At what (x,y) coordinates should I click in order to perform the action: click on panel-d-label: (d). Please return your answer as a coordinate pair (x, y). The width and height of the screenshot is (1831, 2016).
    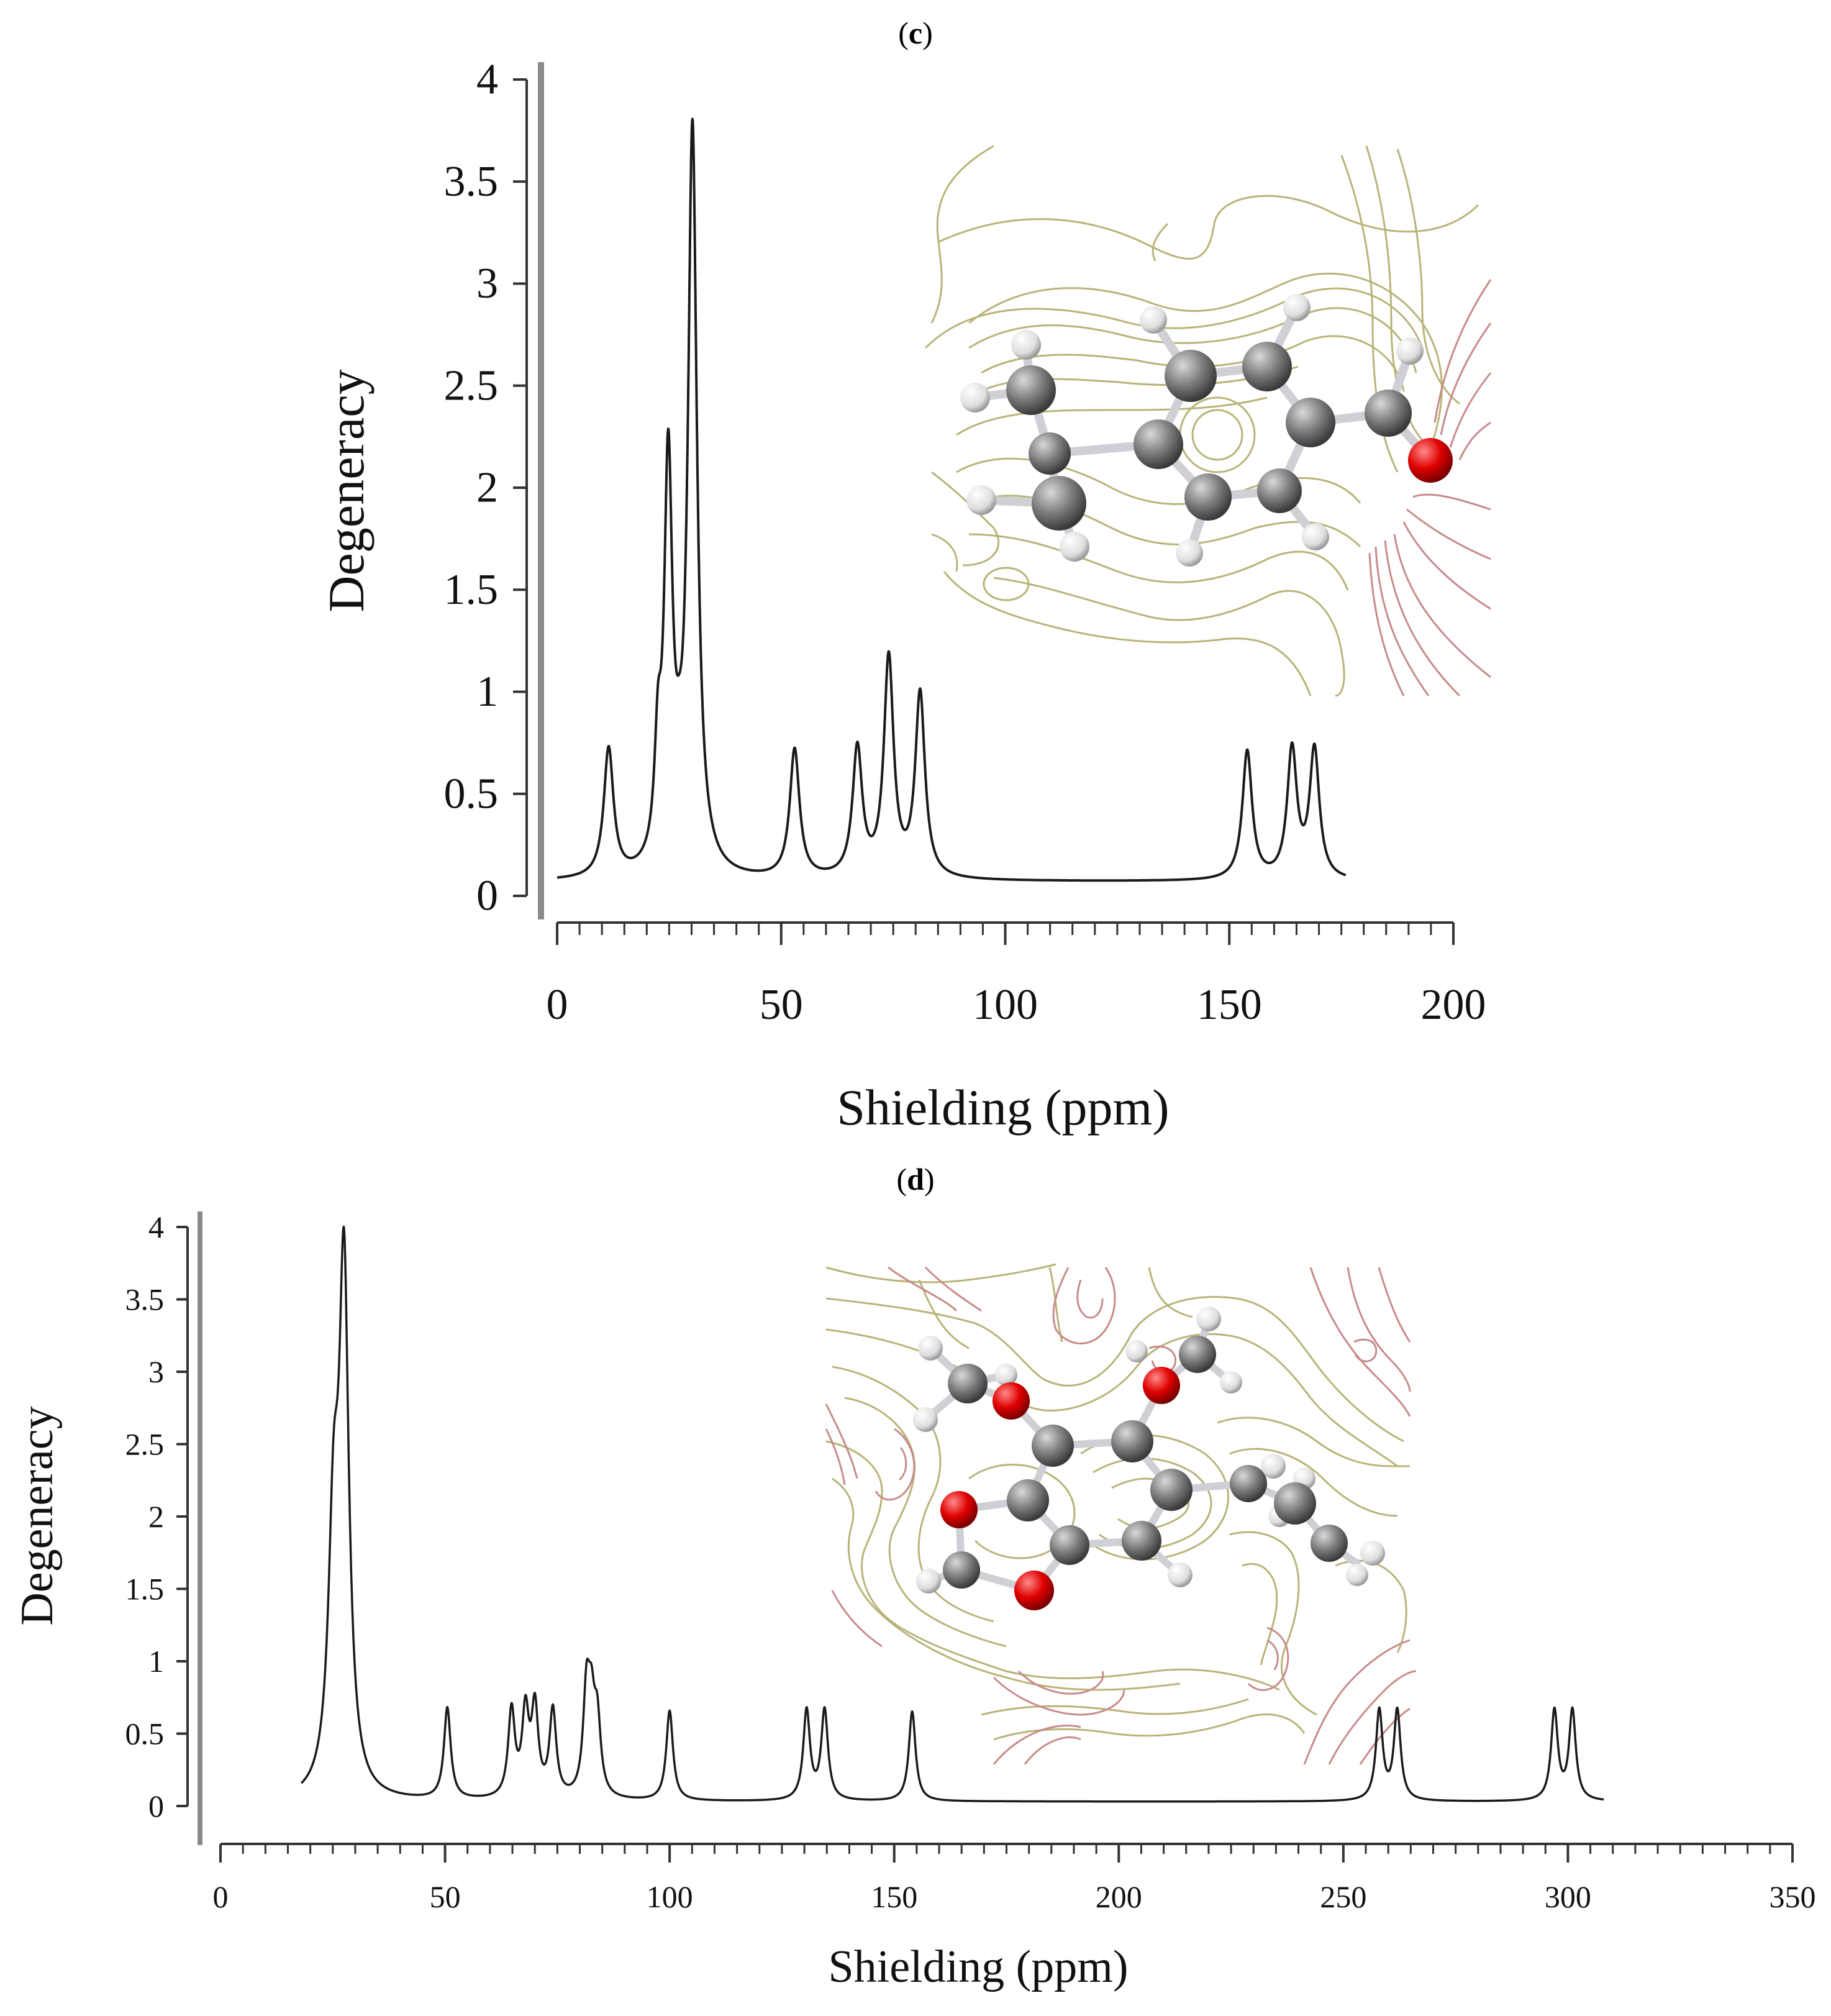
    Looking at the image, I should click on (915, 1179).